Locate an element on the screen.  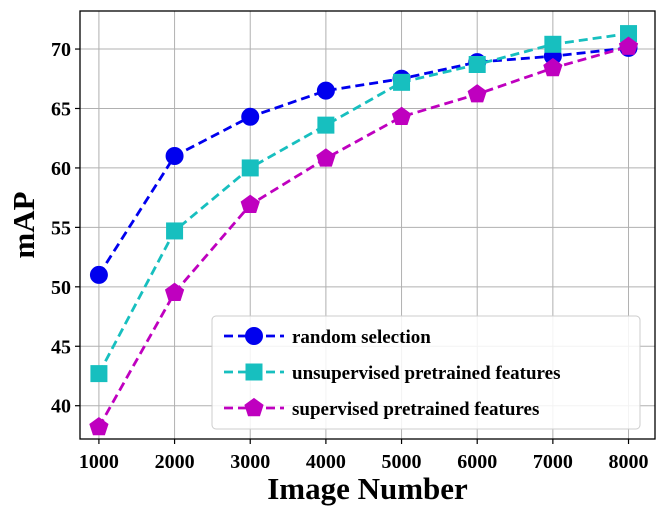
y-tick-label: 60 is located at coordinates (61, 169).